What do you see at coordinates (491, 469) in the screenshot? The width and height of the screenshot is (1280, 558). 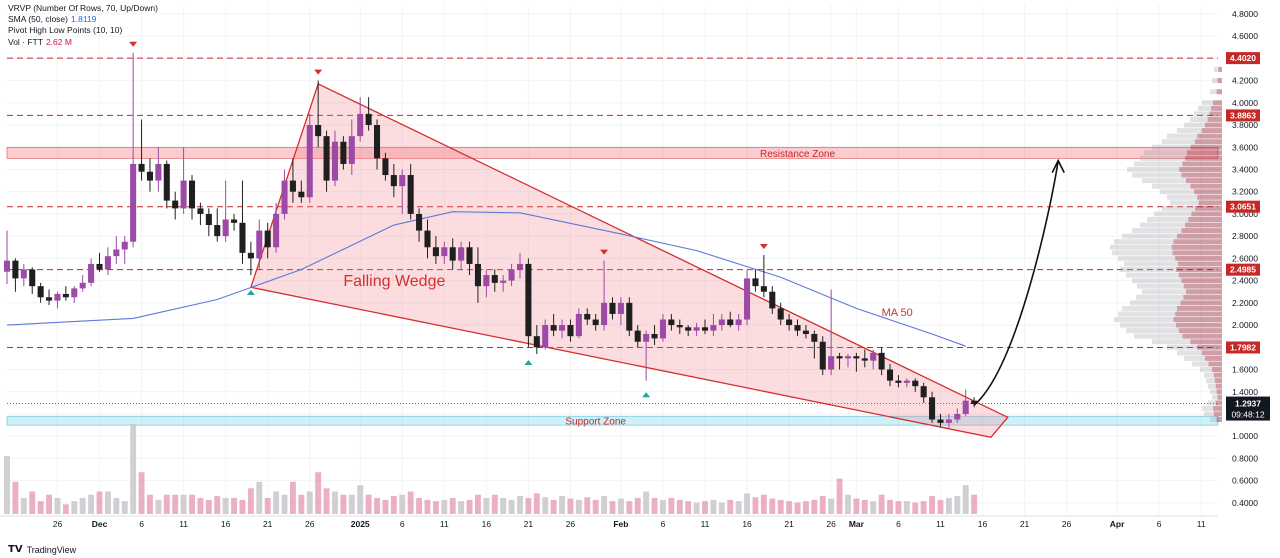 I see `volume-bars` at bounding box center [491, 469].